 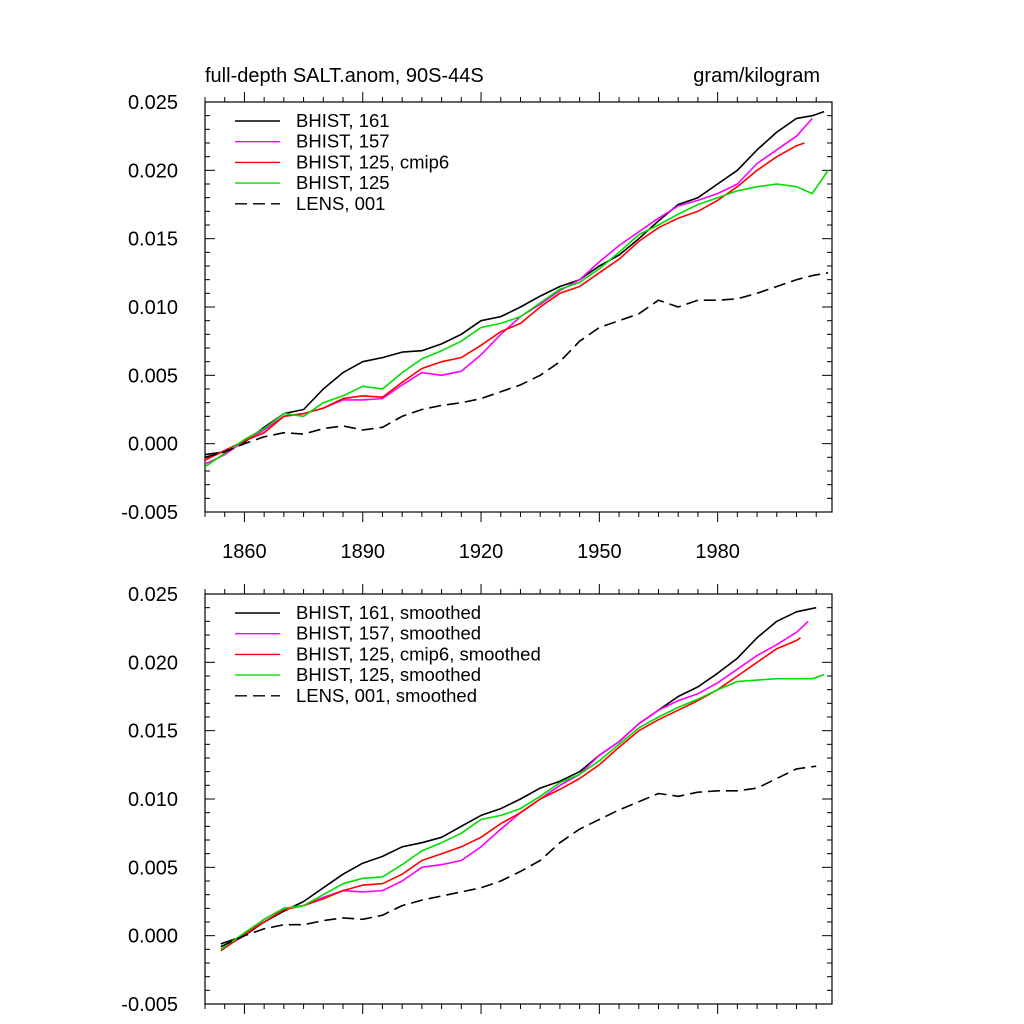 I want to click on x-tick-label: 1860, so click(x=244, y=552).